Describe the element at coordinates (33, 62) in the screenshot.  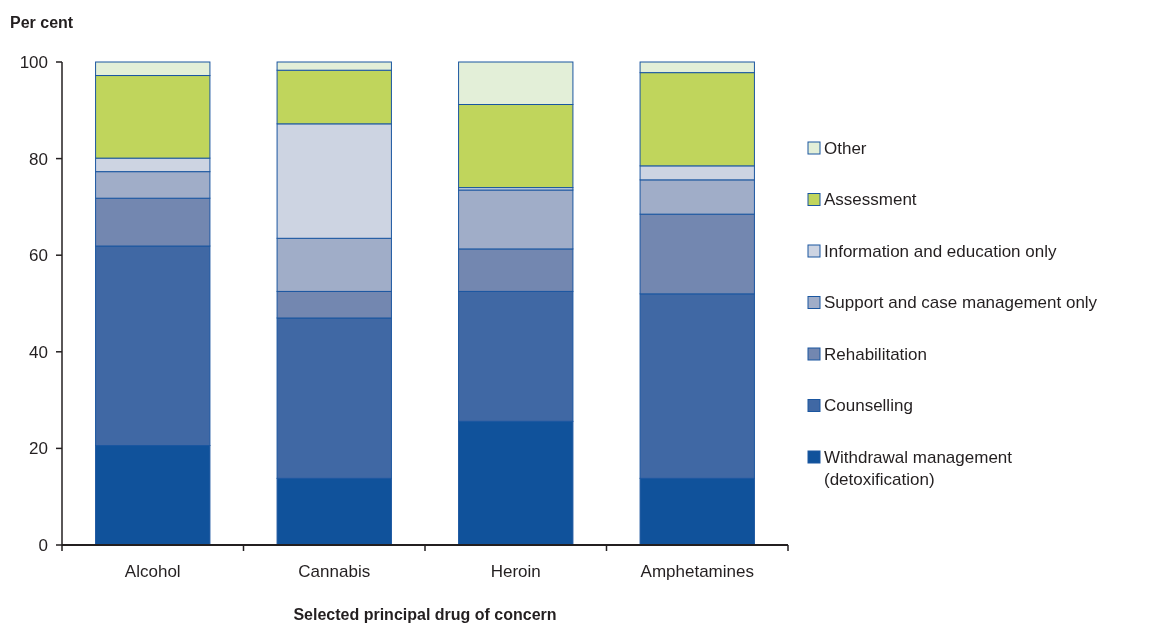
I see `y-tick-label: 100` at that location.